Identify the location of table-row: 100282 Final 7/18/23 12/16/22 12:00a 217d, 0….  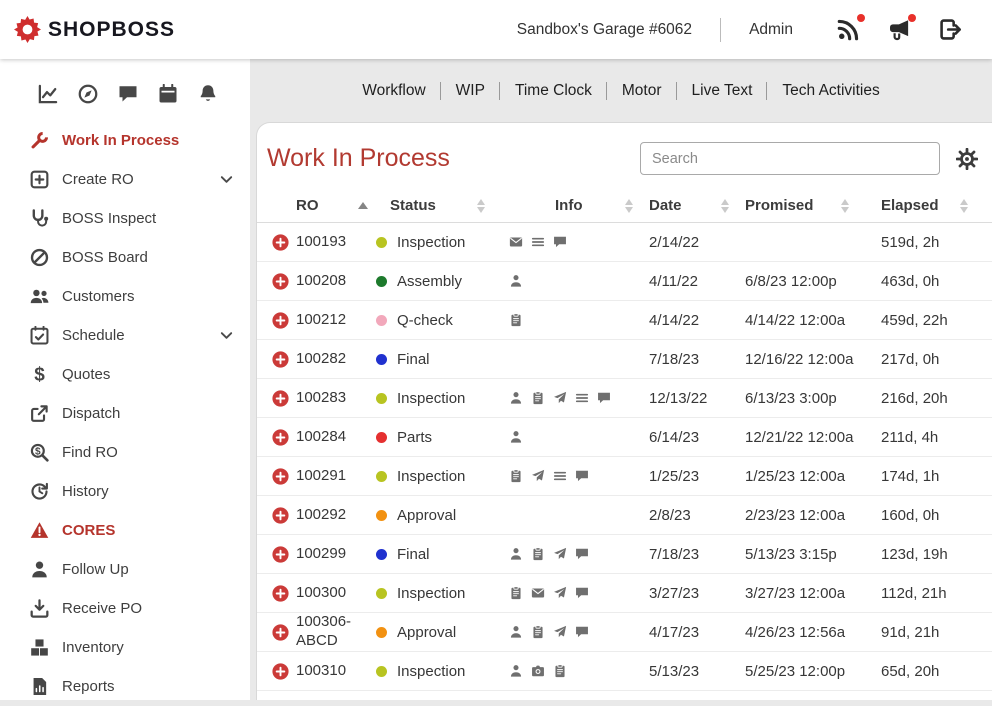
(624, 359).